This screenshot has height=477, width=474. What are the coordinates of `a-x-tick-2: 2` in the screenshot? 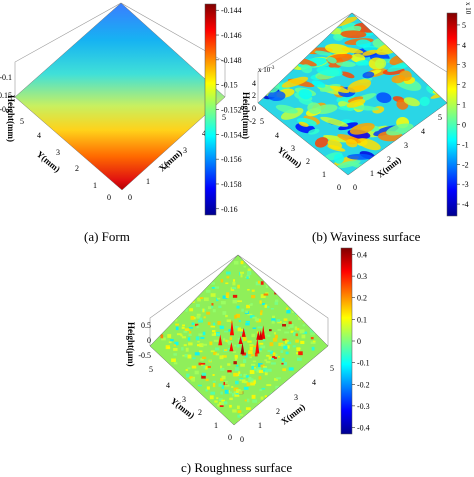 It's located at (166, 165).